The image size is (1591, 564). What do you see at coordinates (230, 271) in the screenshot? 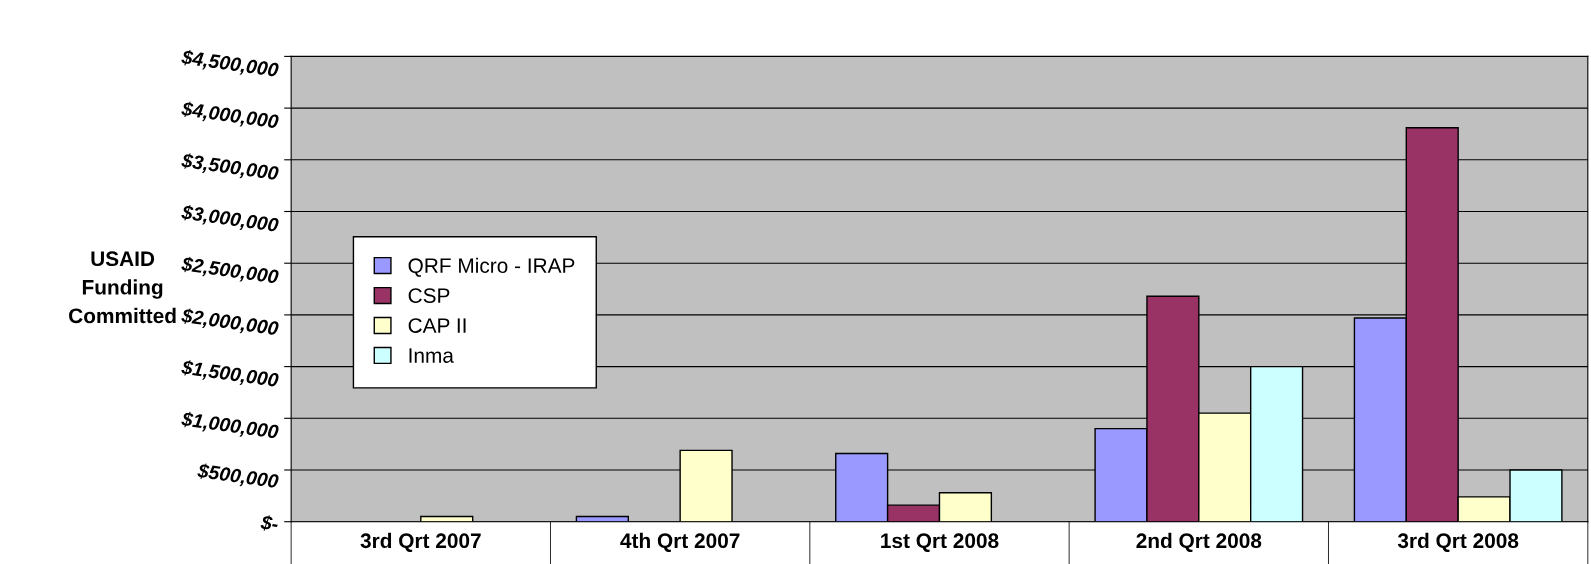
I see `y-tick-label: $2,500,000` at bounding box center [230, 271].